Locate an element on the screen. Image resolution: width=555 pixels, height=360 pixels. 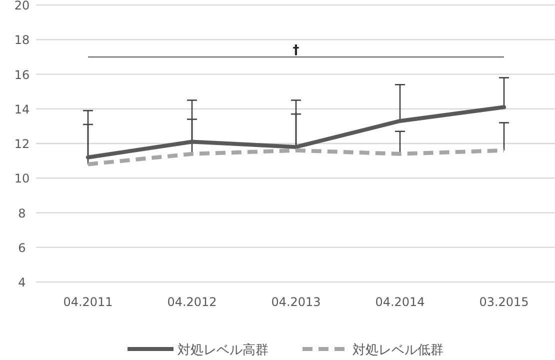
y-tick-label: 10 is located at coordinates (22, 179).